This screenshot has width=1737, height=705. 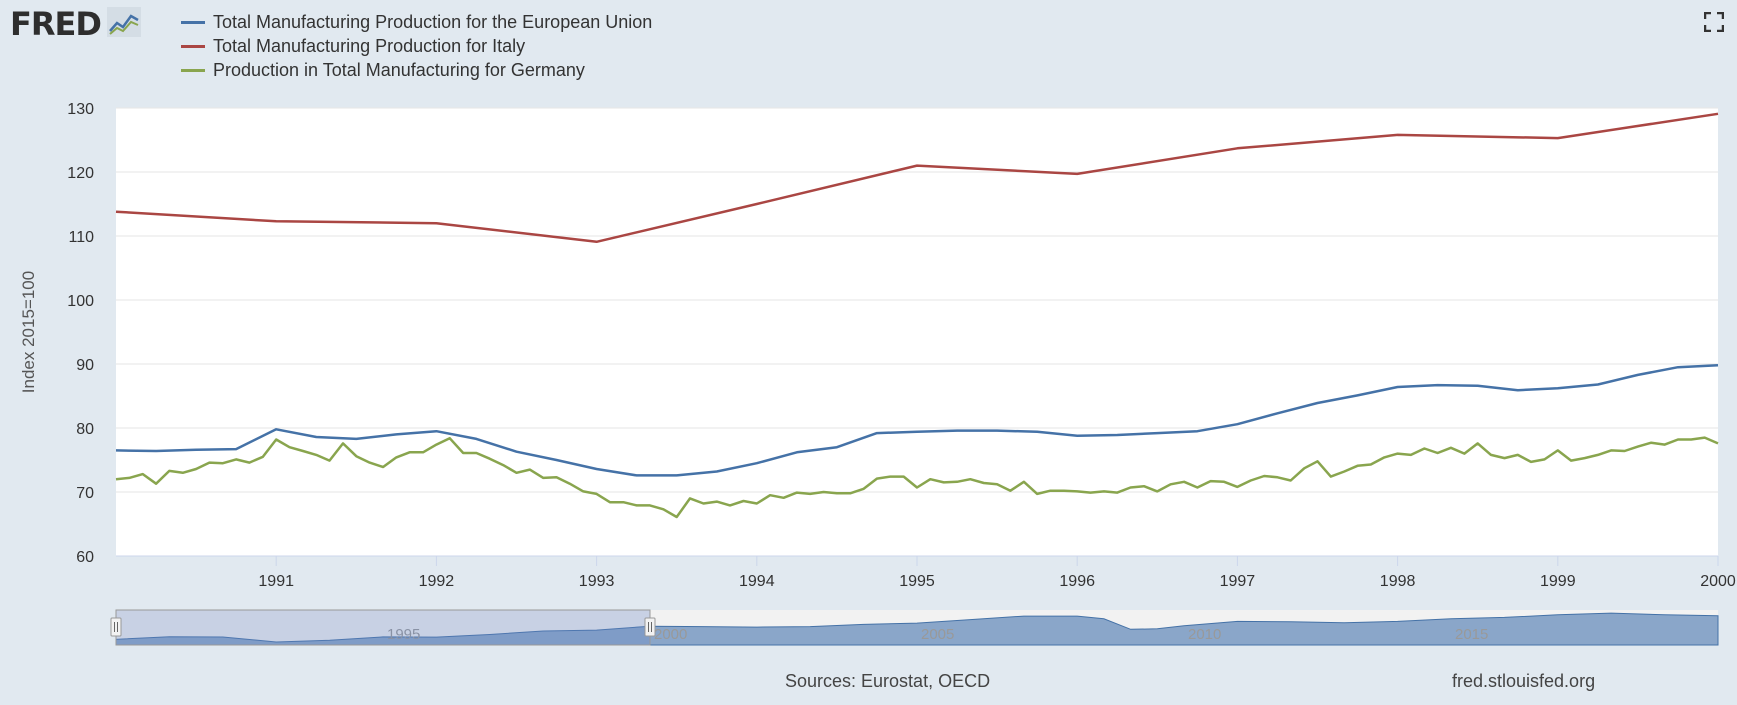 What do you see at coordinates (1714, 22) in the screenshot?
I see `fullscreen-icon` at bounding box center [1714, 22].